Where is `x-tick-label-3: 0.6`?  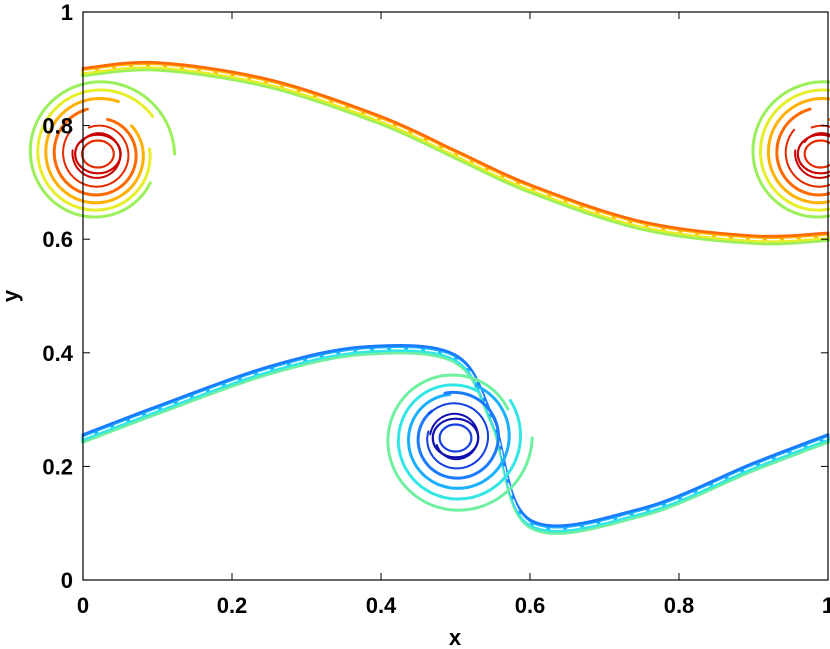 x-tick-label-3: 0.6 is located at coordinates (530, 605).